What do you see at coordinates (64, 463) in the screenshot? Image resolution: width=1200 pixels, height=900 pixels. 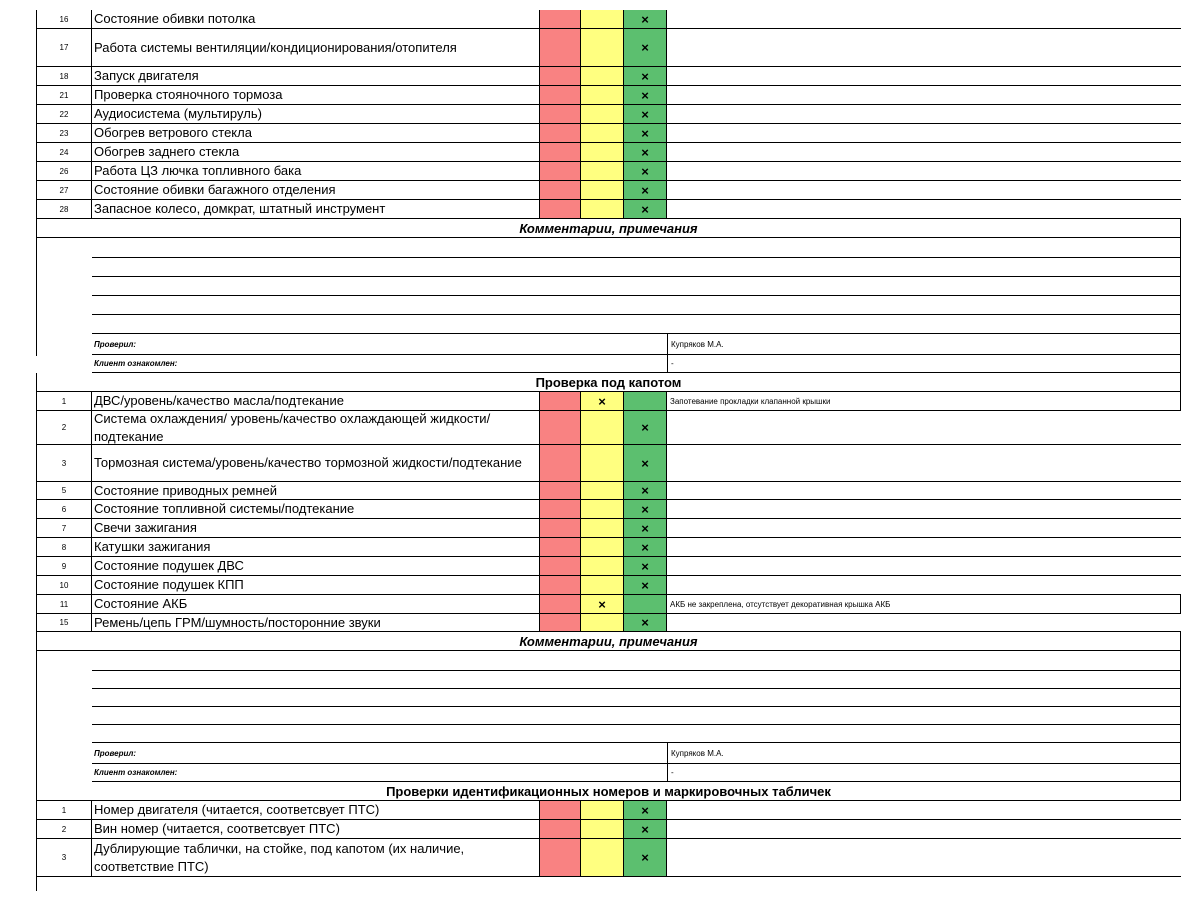 I see `row-number: 3` at bounding box center [64, 463].